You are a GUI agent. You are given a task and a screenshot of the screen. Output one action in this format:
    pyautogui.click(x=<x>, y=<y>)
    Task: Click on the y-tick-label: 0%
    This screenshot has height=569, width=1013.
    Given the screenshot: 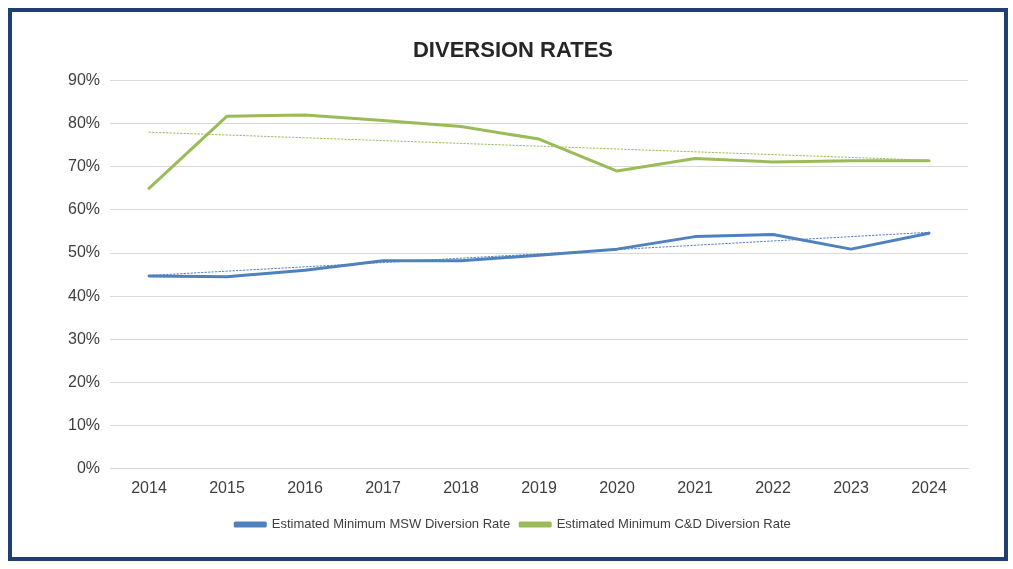 What is the action you would take?
    pyautogui.click(x=88, y=468)
    